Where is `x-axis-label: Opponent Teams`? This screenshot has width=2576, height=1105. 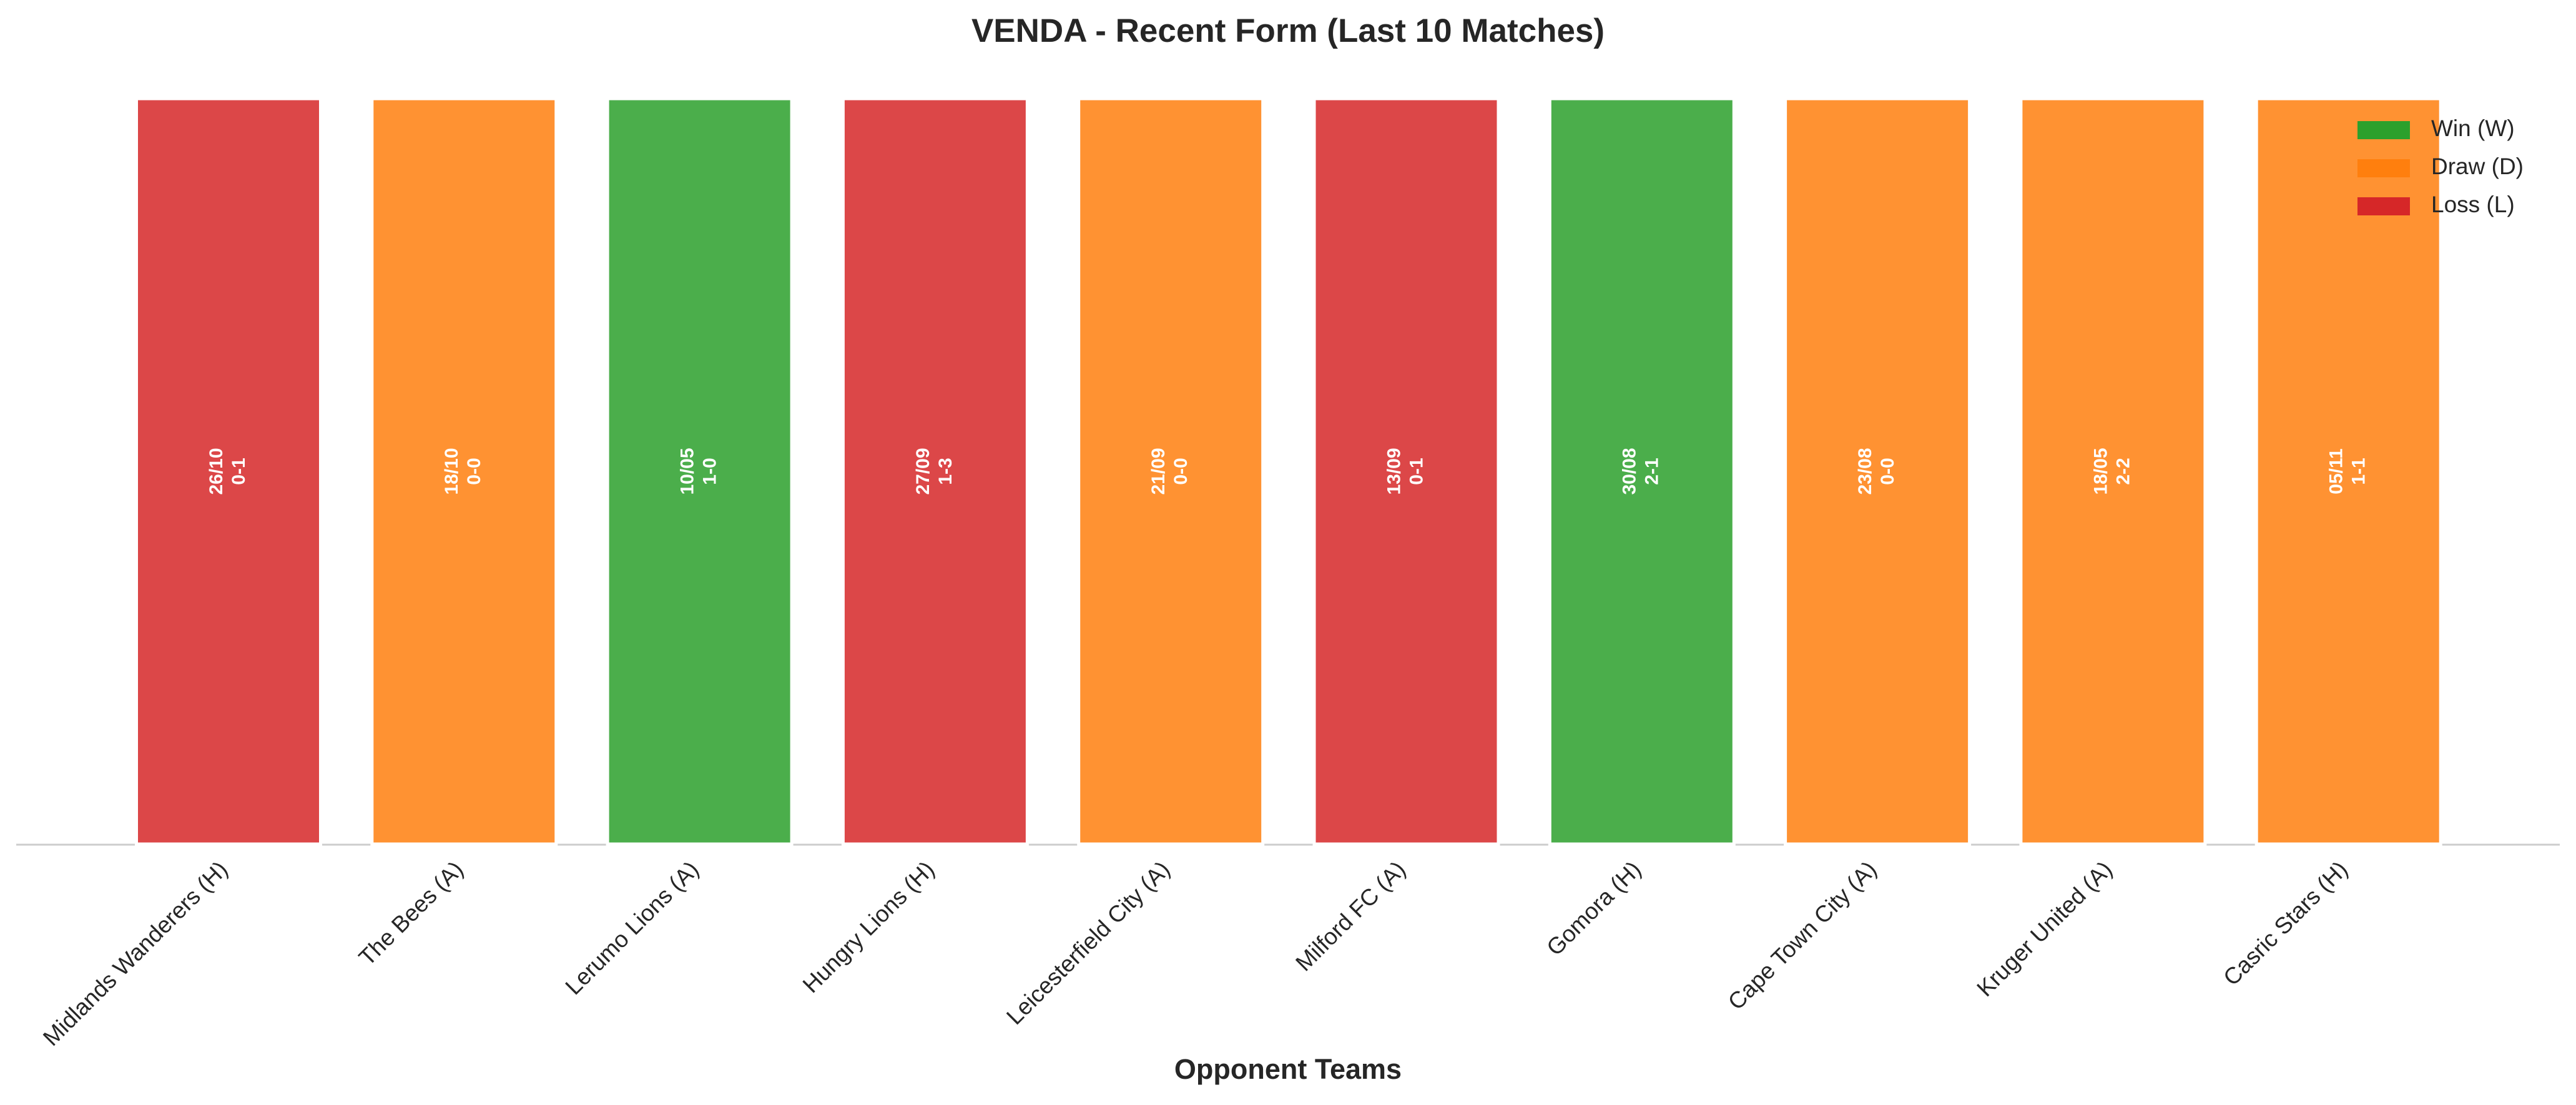 x-axis-label: Opponent Teams is located at coordinates (1288, 1069).